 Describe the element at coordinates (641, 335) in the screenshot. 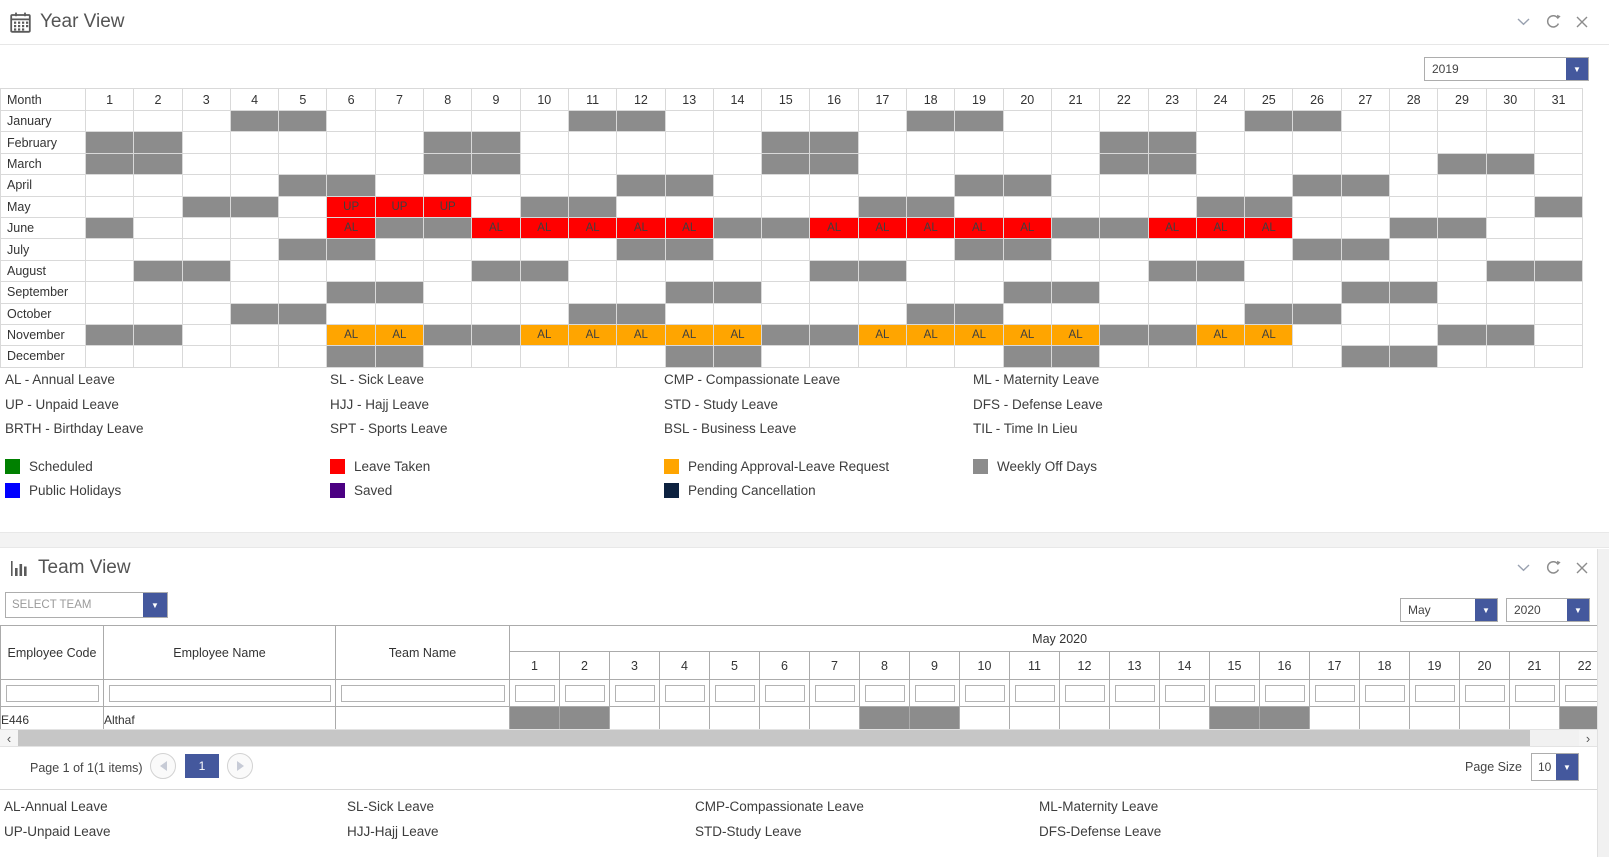

I see `leave-cell: AL` at that location.